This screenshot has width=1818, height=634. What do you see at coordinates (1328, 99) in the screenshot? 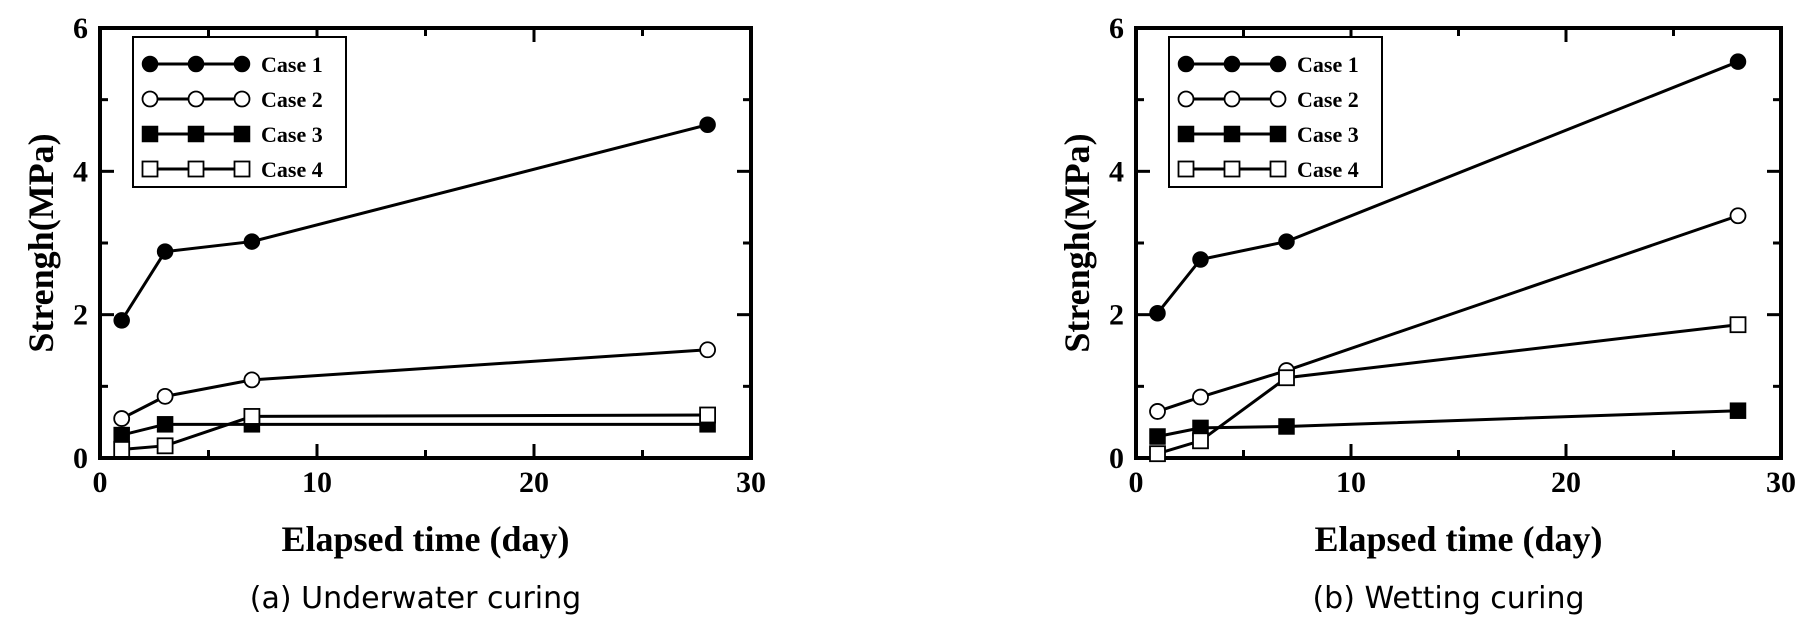
I see `legend-label: Case 2` at bounding box center [1328, 99].